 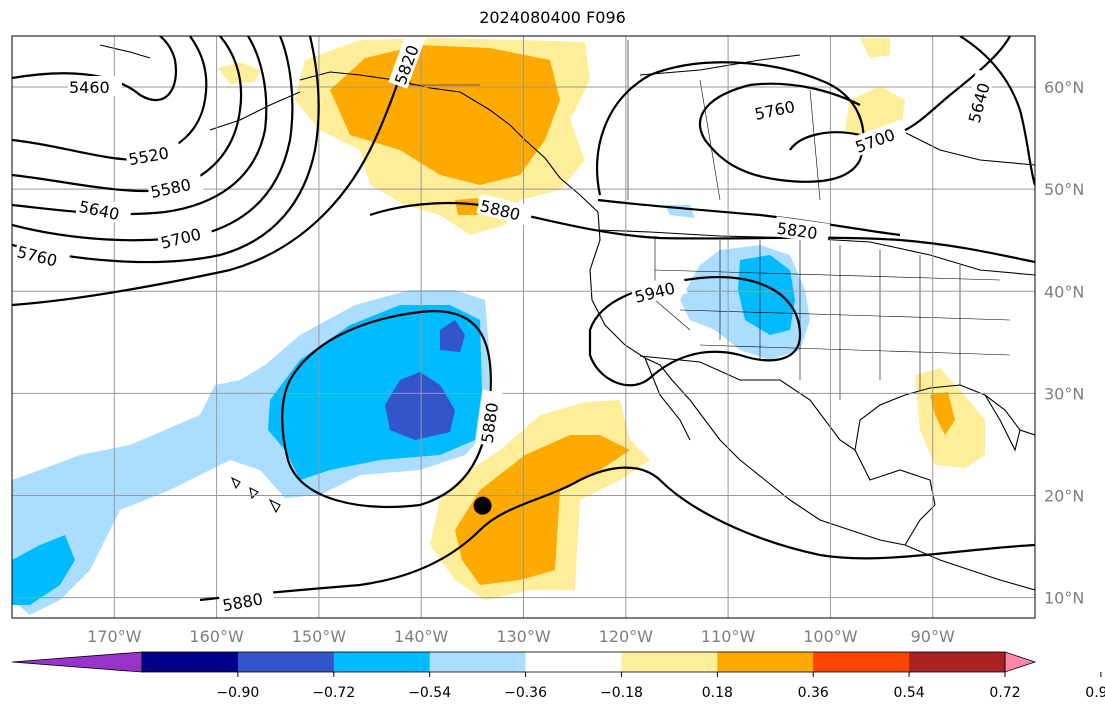 I want to click on colorbar-tick-label: −0.90, so click(x=237, y=693).